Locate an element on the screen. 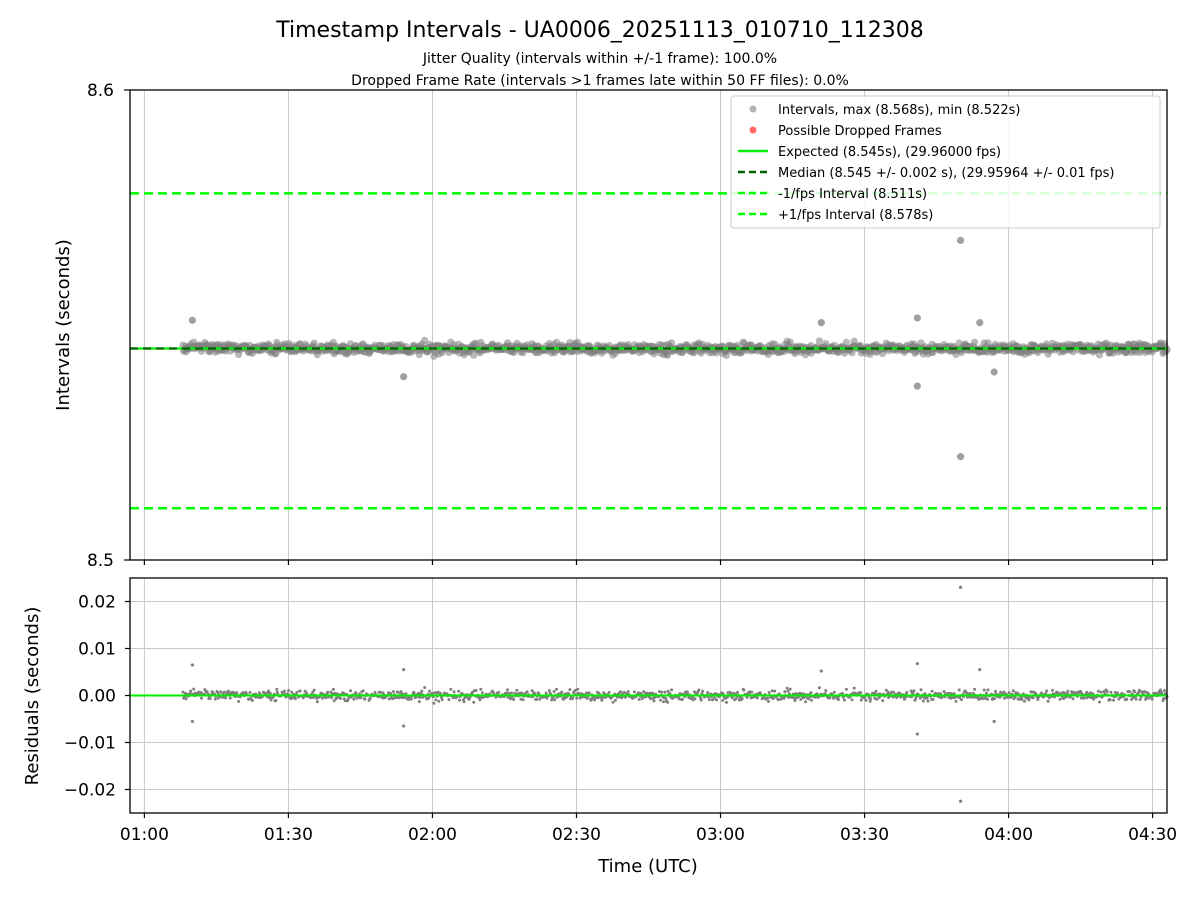 This screenshot has height=900, width=1200. interval-outlier-point is located at coordinates (192, 320).